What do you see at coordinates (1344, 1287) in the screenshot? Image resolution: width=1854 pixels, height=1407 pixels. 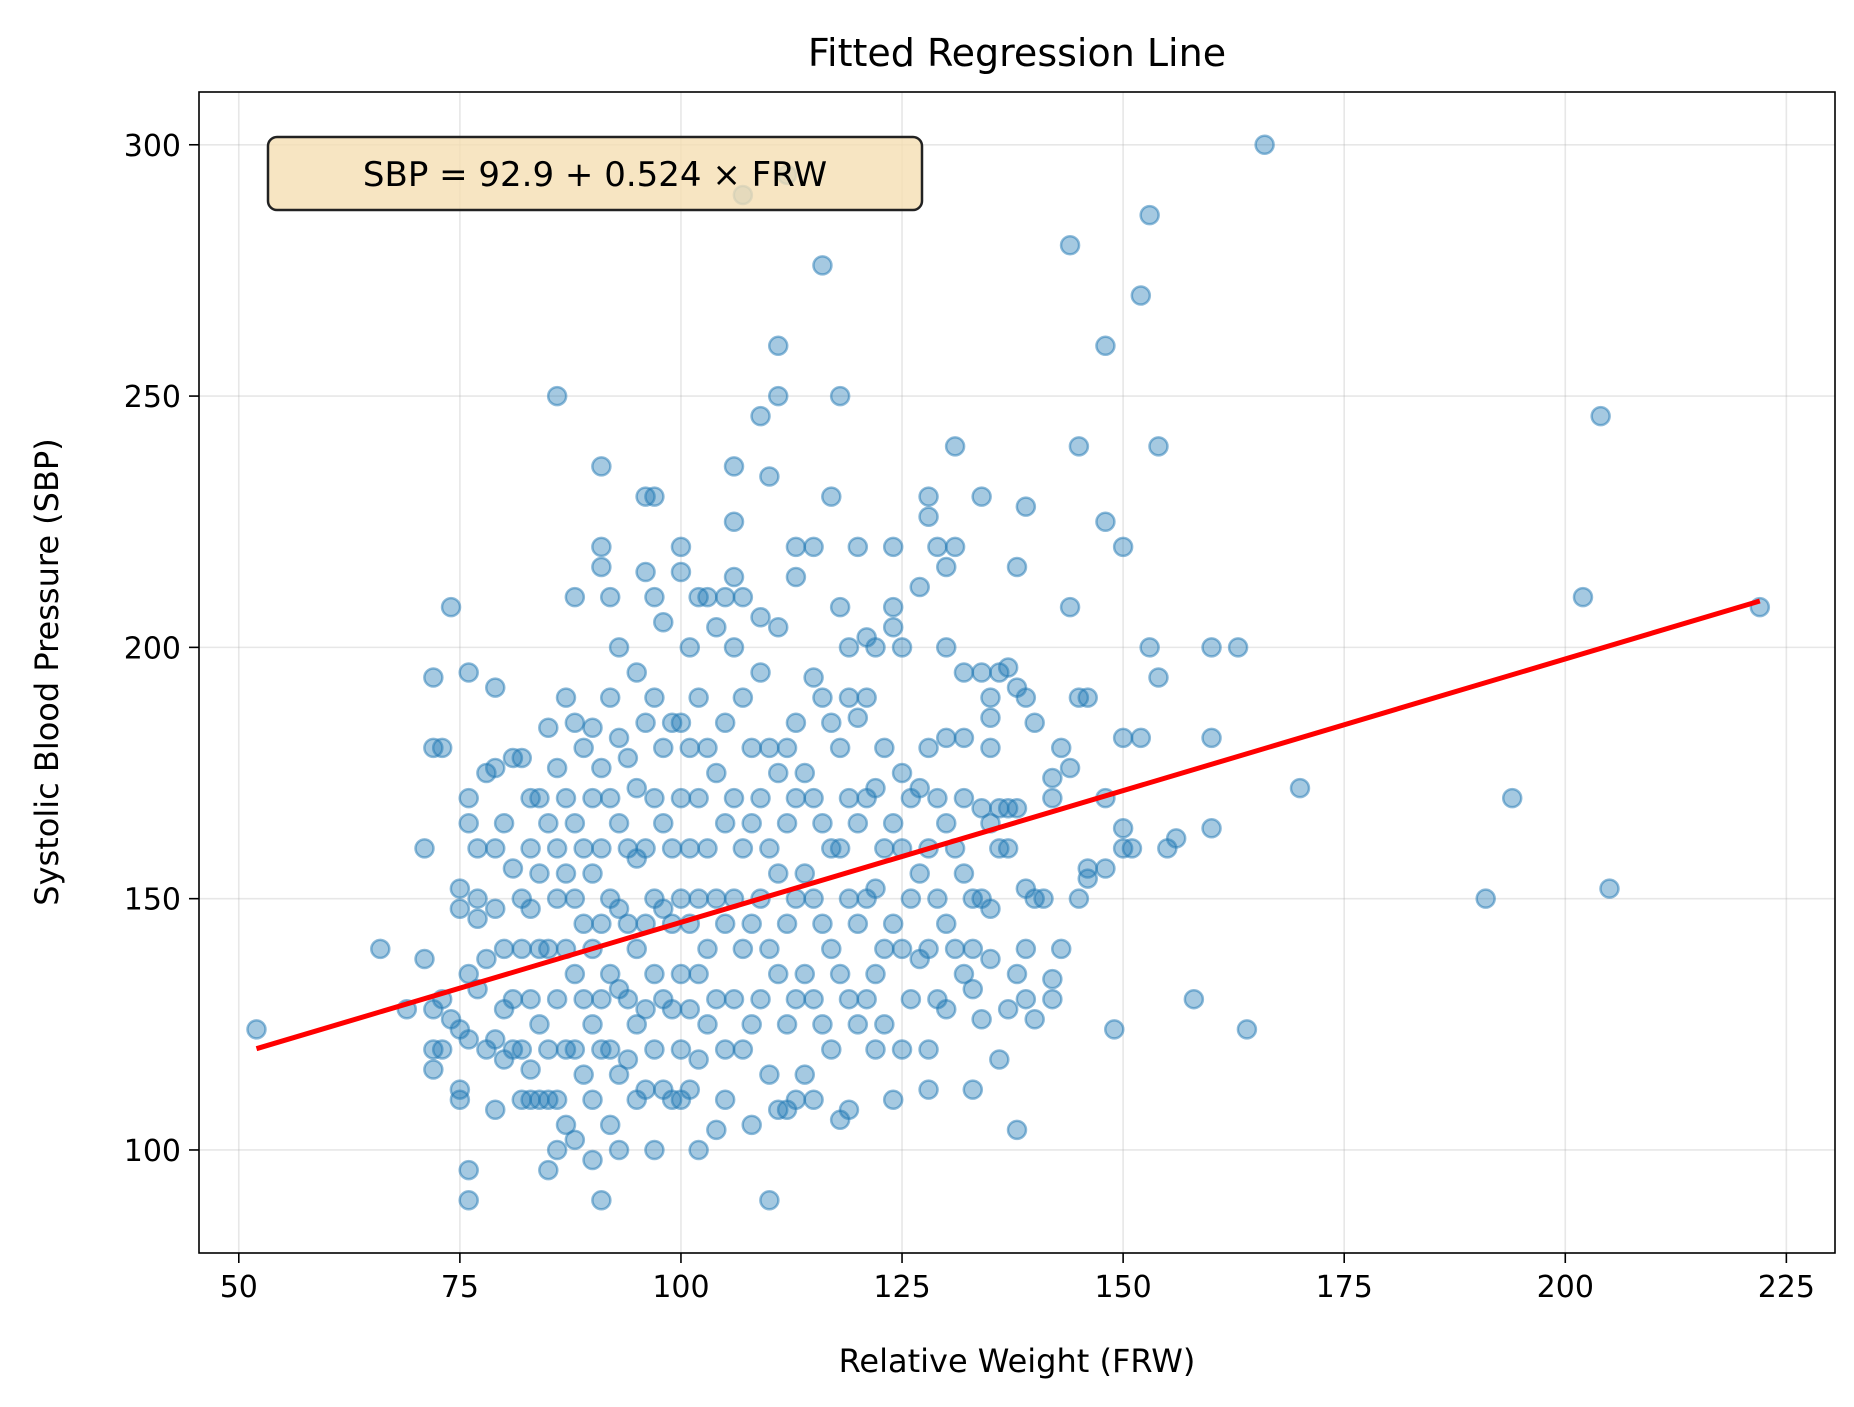 I see `x-tick-label: 175` at bounding box center [1344, 1287].